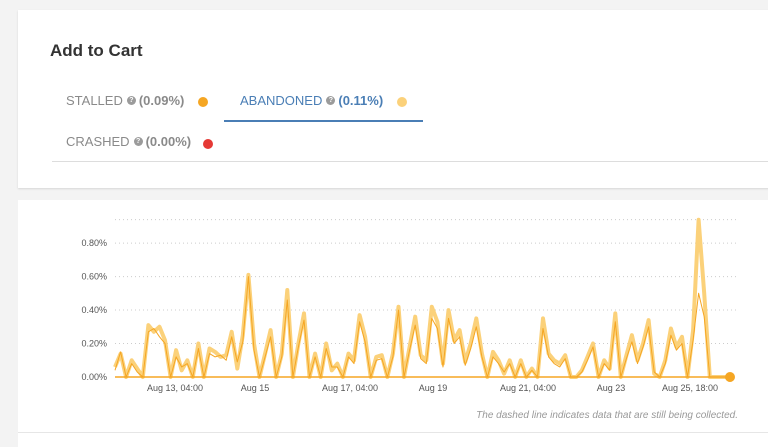 The height and width of the screenshot is (447, 768). I want to click on card-bottom-divider, so click(393, 432).